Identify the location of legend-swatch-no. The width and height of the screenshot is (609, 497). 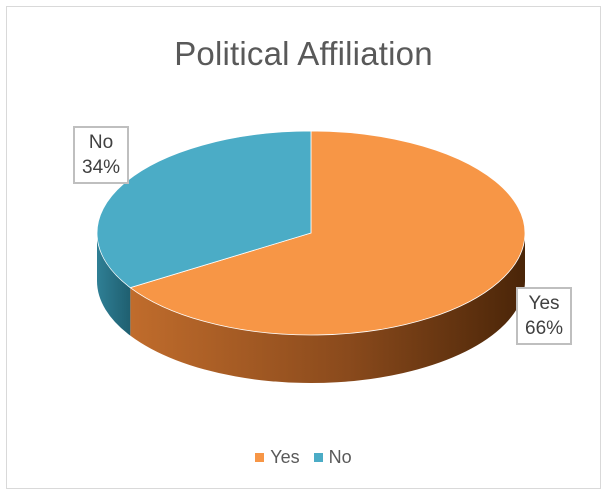
(318, 457).